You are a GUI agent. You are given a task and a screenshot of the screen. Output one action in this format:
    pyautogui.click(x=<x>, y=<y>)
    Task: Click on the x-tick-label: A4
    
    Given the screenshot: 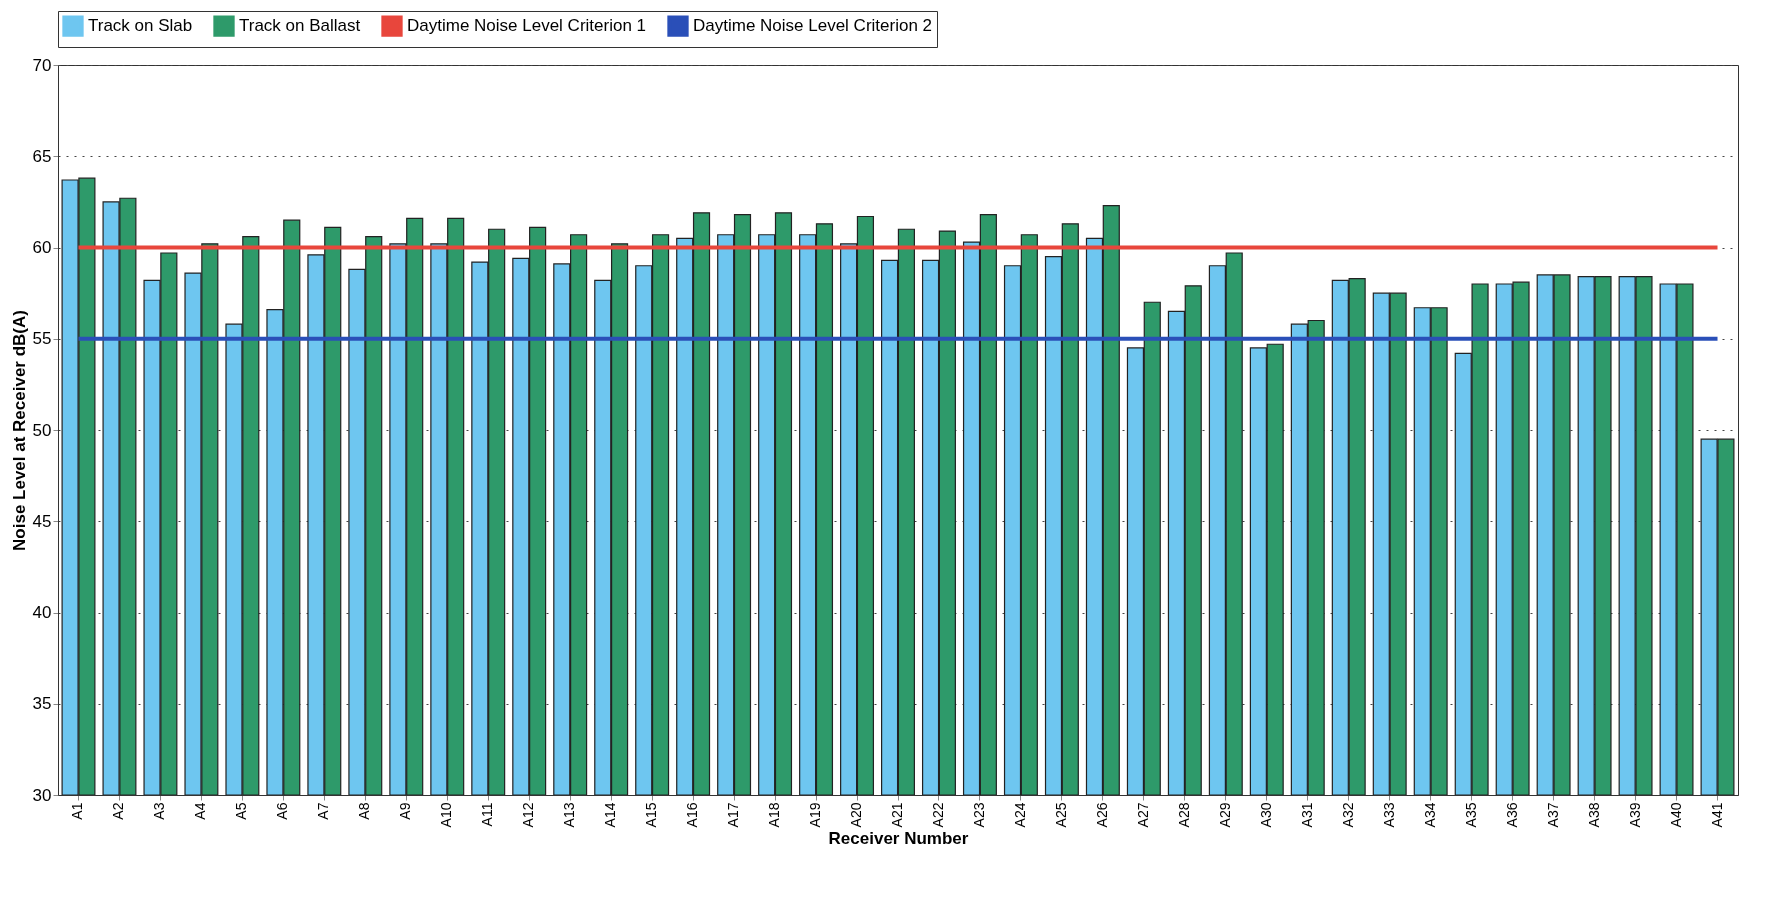 What is the action you would take?
    pyautogui.click(x=200, y=811)
    